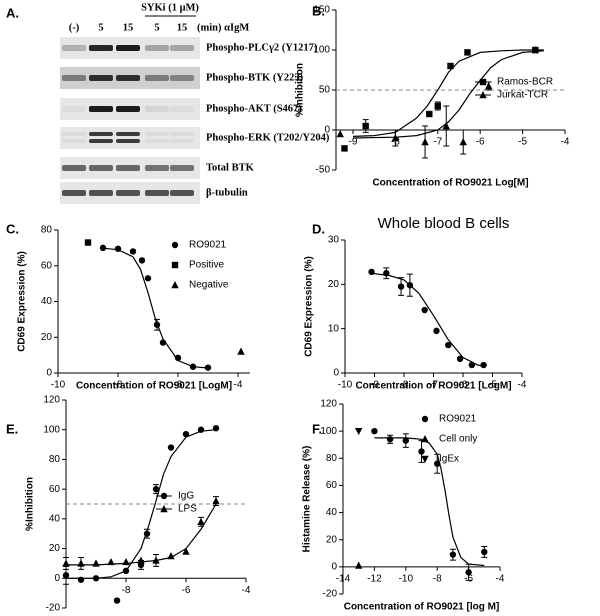 Image resolution: width=600 pixels, height=616 pixels. Describe the element at coordinates (522, 95) in the screenshot. I see `legend-label: Jurkat-TCR` at that location.